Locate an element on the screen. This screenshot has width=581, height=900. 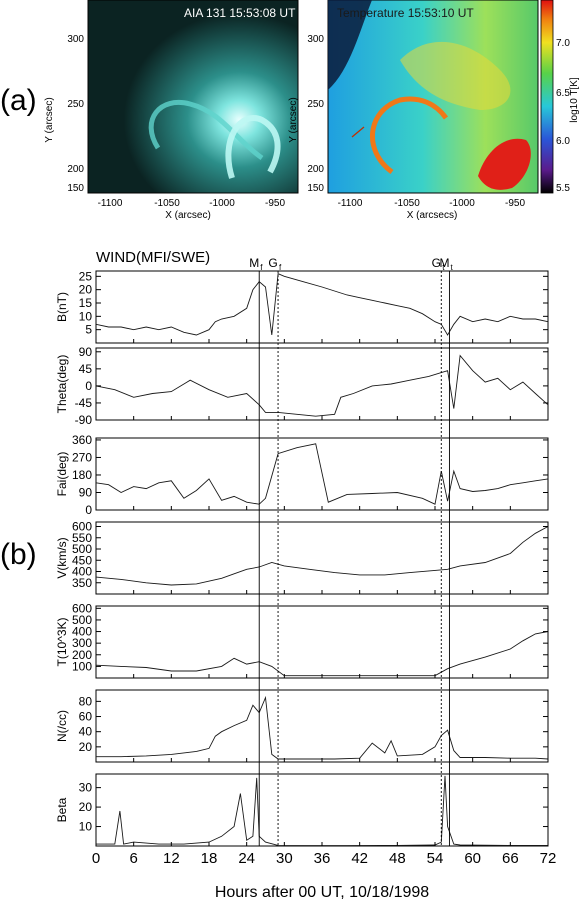
temperature-warm-band is located at coordinates (455, 75).